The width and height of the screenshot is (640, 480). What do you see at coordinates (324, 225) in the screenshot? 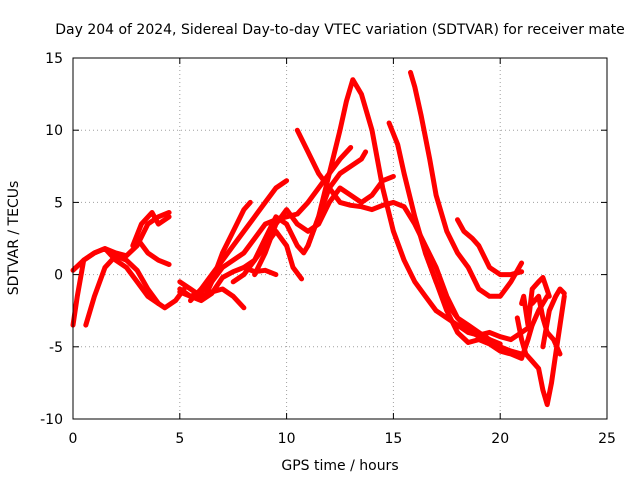
I see `trace-s13` at bounding box center [324, 225].